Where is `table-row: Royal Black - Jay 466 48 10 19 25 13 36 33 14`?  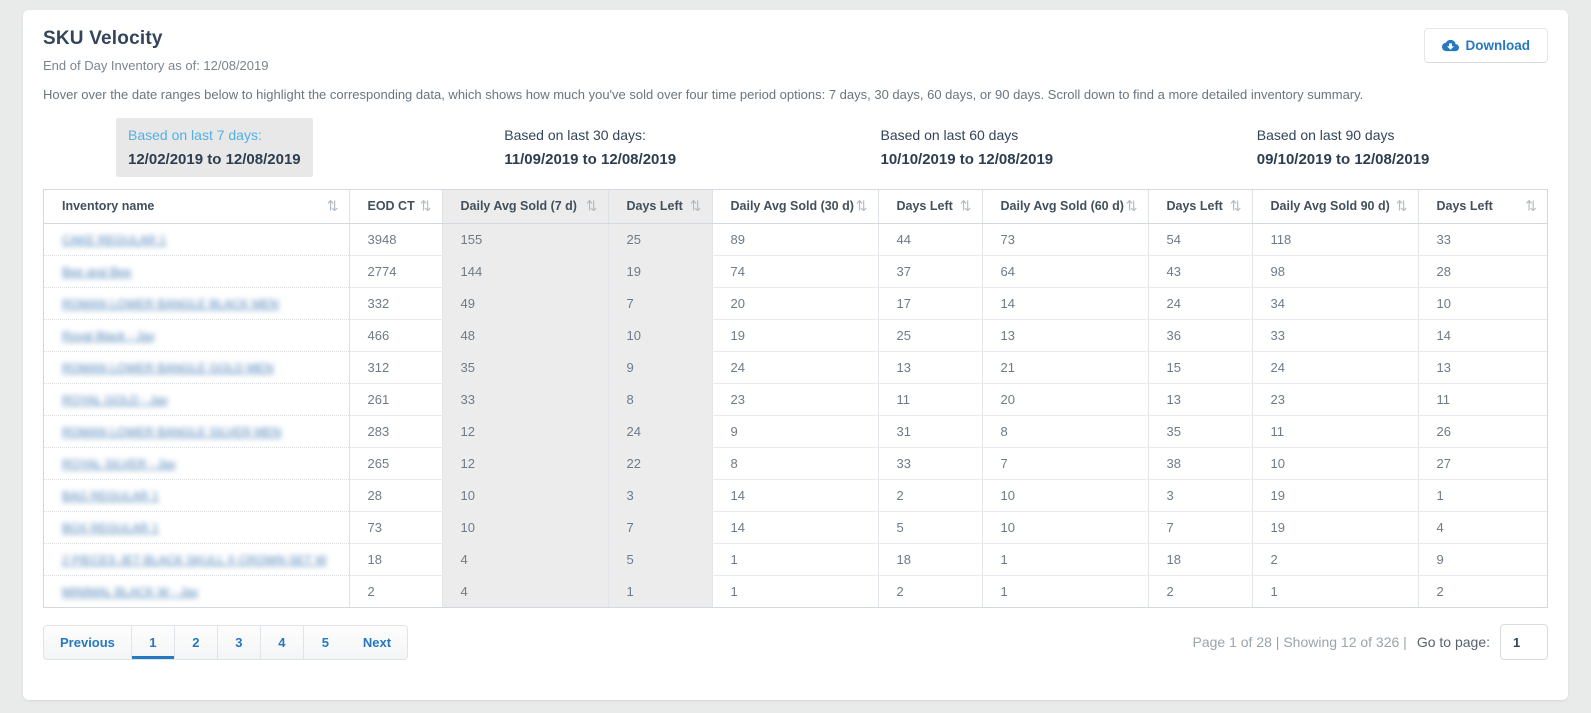
table-row: Royal Black - Jay 466 48 10 19 25 13 36 33 14 is located at coordinates (795, 335).